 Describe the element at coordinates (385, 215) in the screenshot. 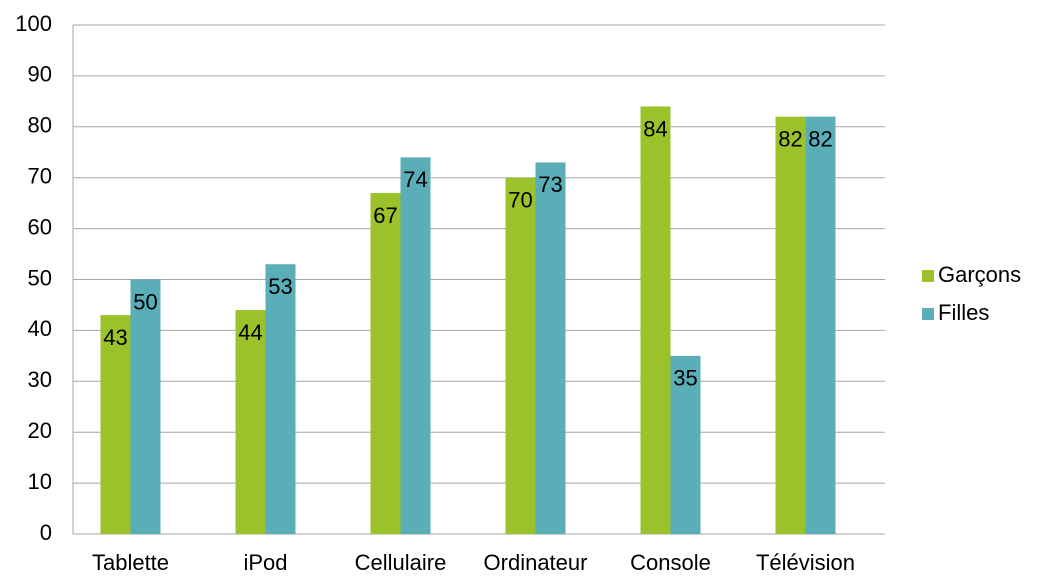

I see `data-label: 67` at that location.